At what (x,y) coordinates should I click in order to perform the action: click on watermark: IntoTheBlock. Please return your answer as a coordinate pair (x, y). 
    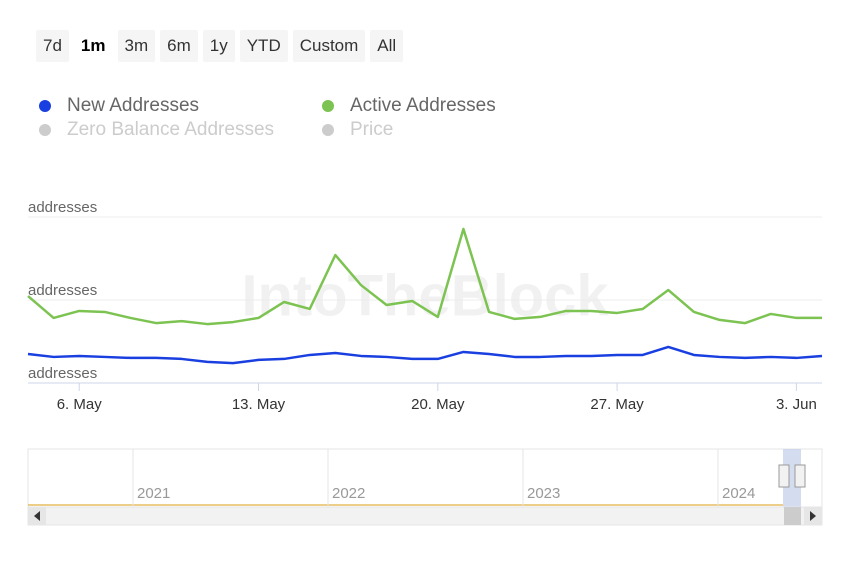
    Looking at the image, I should click on (425, 295).